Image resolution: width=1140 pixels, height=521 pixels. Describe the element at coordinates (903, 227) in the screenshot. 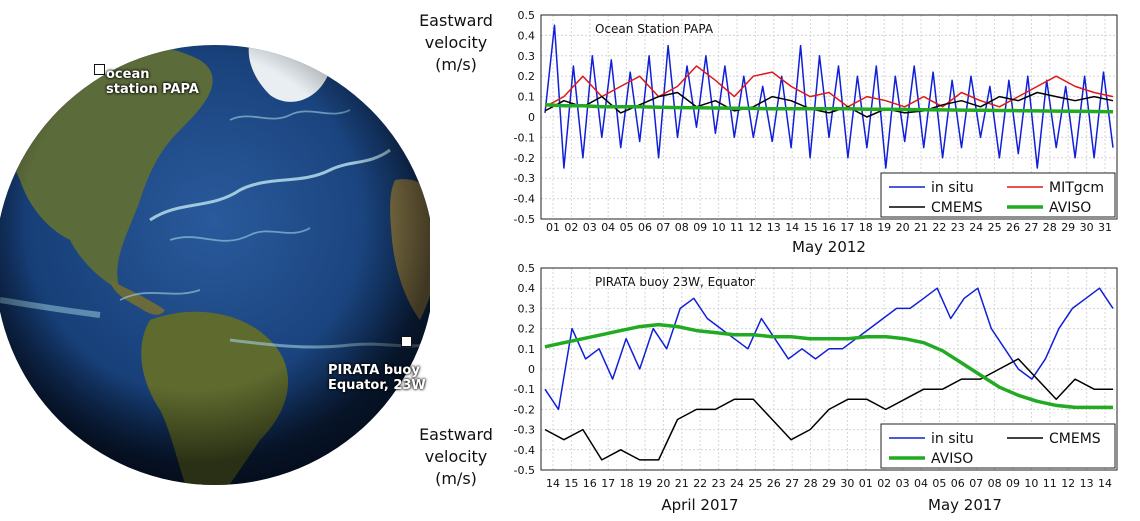

I see `x-tick-label: 20` at that location.